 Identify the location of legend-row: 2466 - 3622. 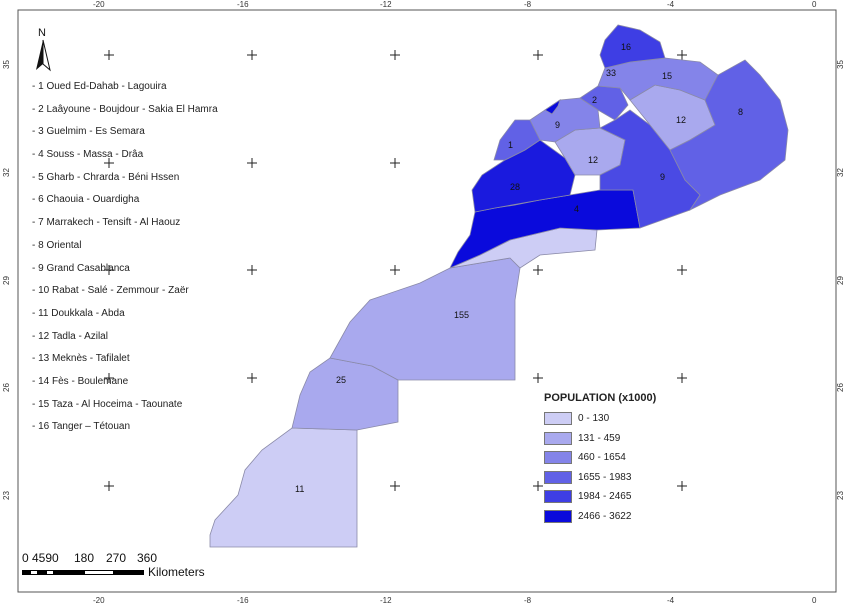
(600, 517).